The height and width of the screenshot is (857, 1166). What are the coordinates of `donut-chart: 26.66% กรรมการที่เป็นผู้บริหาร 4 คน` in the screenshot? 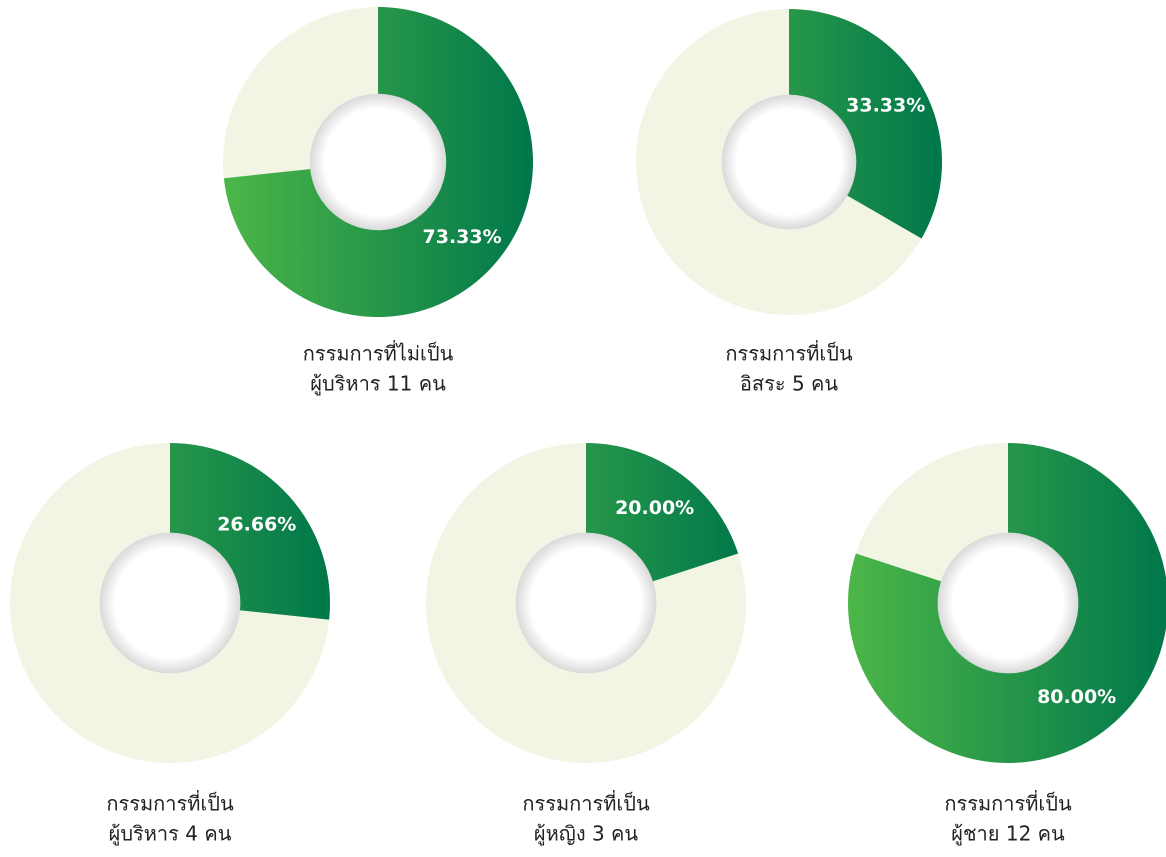 It's located at (170, 645).